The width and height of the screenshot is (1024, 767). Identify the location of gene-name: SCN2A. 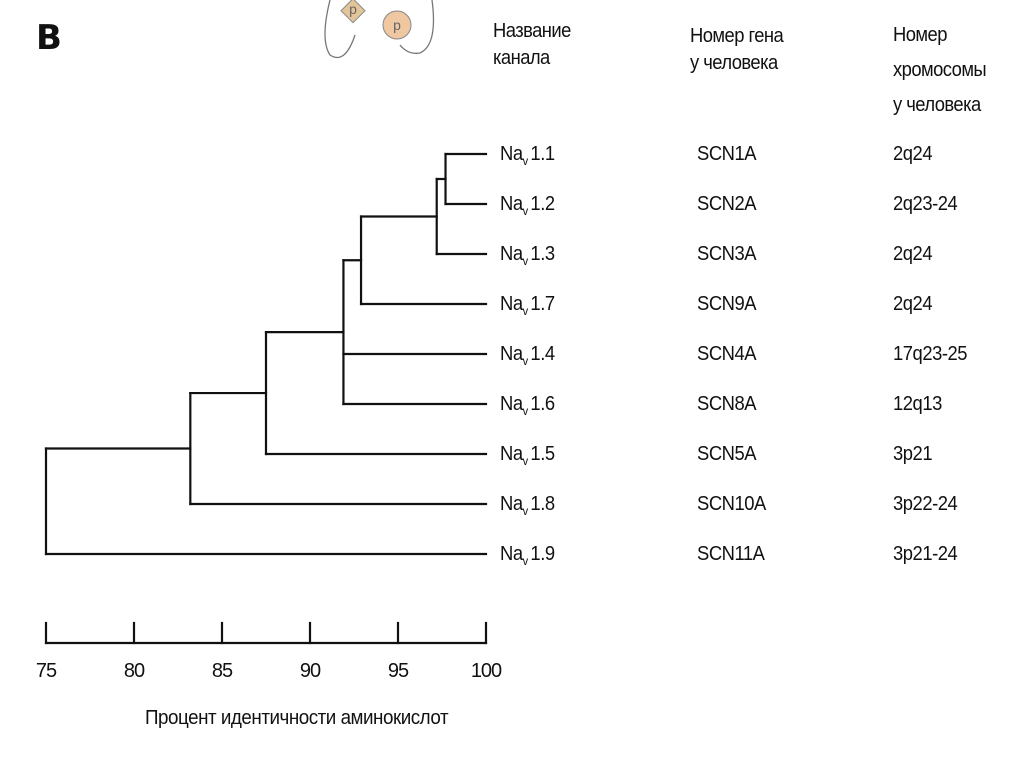
(727, 204).